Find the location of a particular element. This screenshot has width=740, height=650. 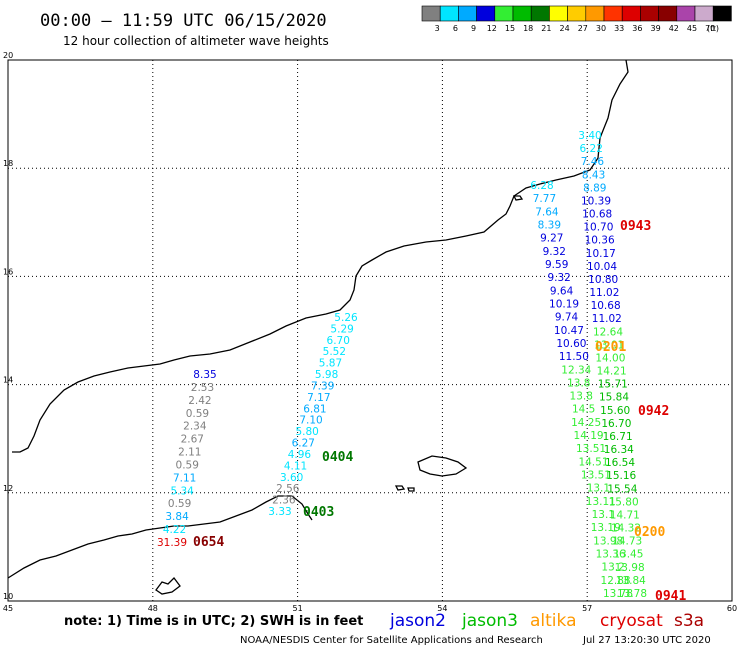

lon-tick-label: 60 is located at coordinates (732, 608).